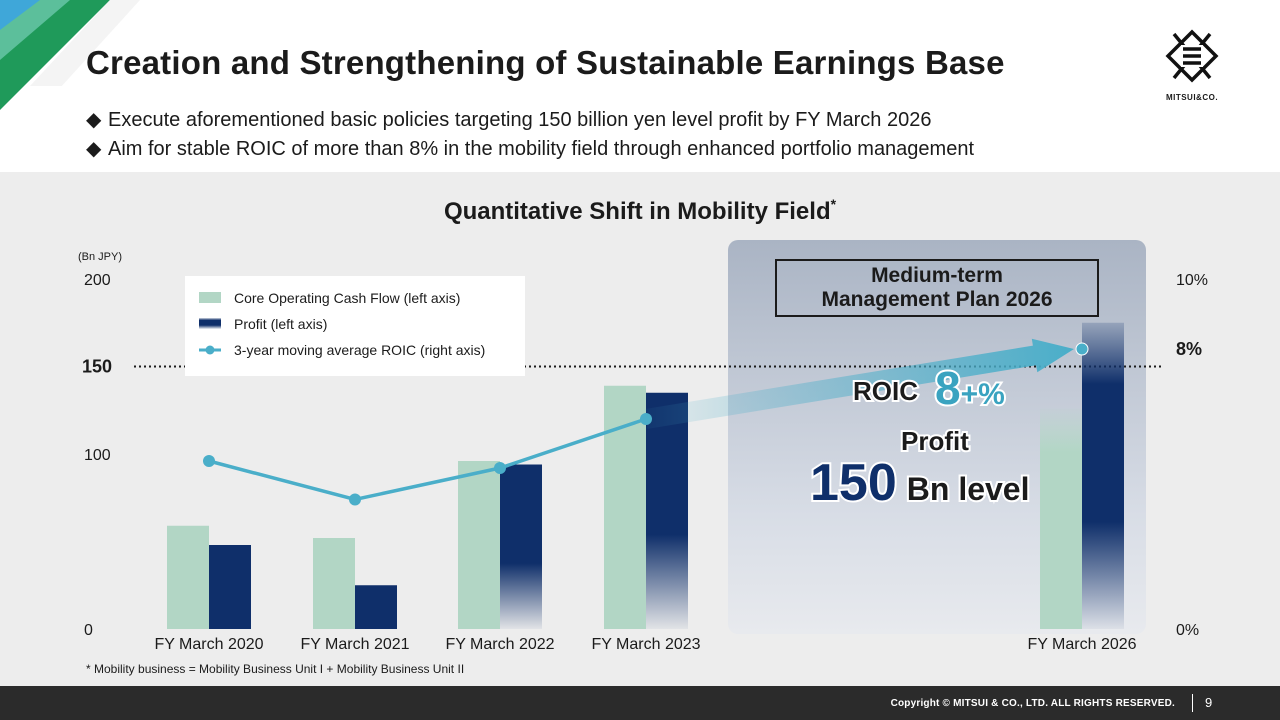 This screenshot has width=1280, height=720. I want to click on roic-label: ROIC, so click(885, 391).